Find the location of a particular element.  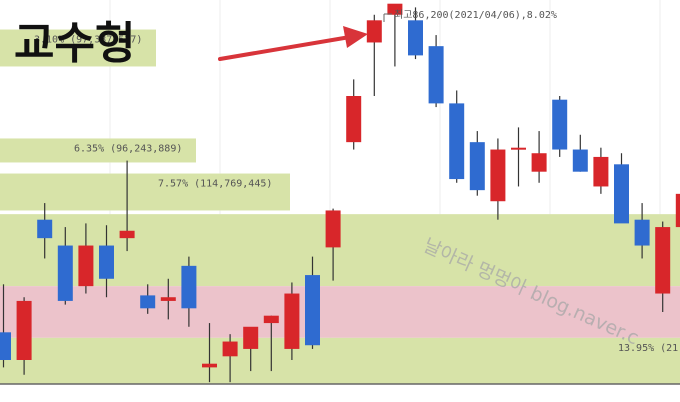

arrow-head is located at coordinates (355, 37).